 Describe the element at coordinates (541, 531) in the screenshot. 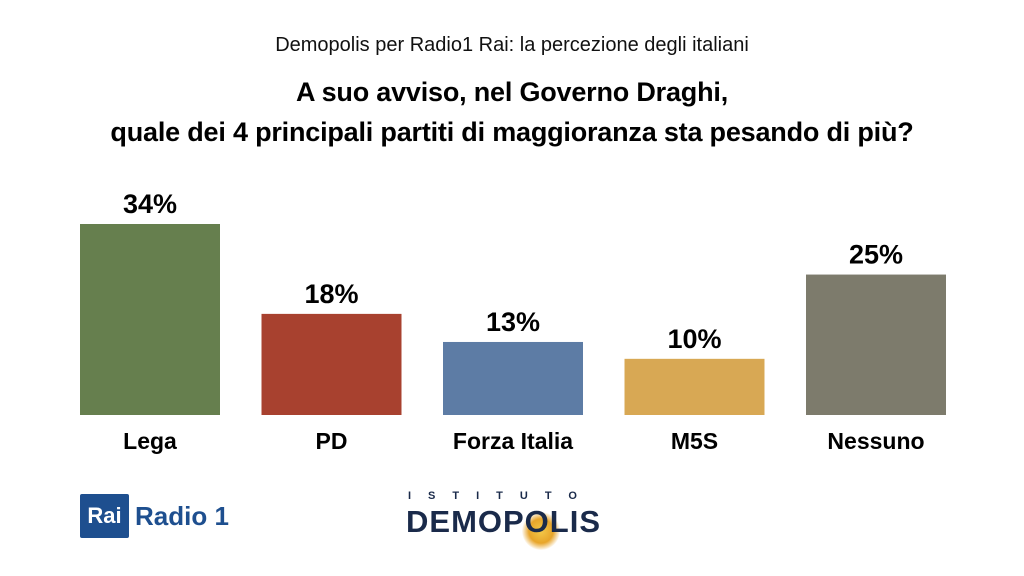

I see `sun-icon` at that location.